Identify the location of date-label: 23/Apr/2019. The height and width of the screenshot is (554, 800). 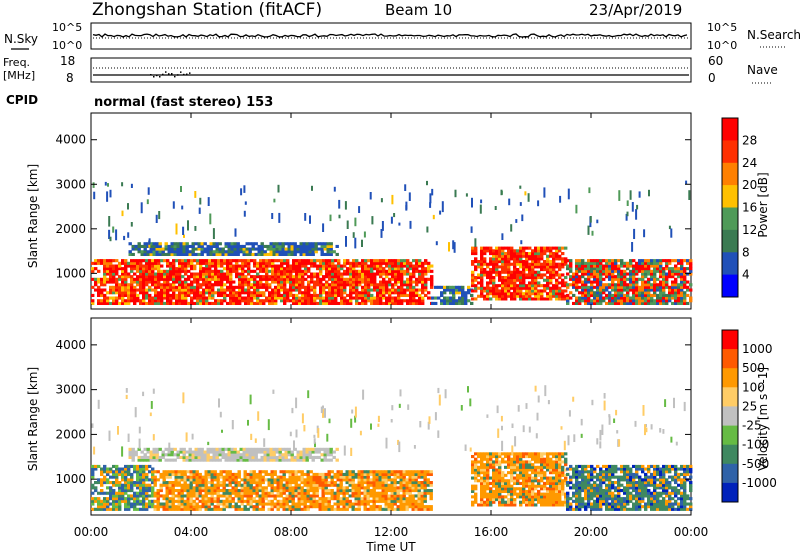
(635, 10).